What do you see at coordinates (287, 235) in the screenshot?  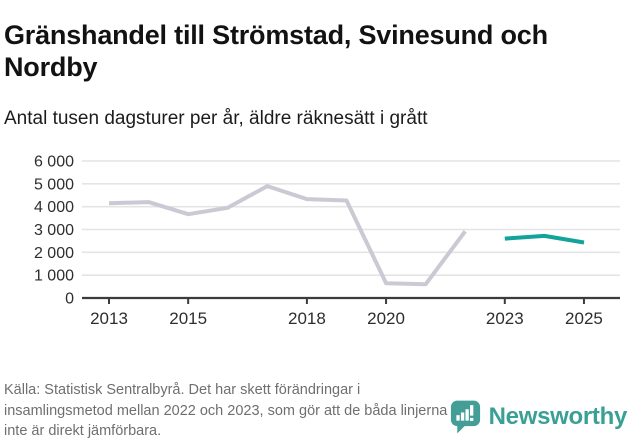 I see `series-line-äldre-räknesätt` at bounding box center [287, 235].